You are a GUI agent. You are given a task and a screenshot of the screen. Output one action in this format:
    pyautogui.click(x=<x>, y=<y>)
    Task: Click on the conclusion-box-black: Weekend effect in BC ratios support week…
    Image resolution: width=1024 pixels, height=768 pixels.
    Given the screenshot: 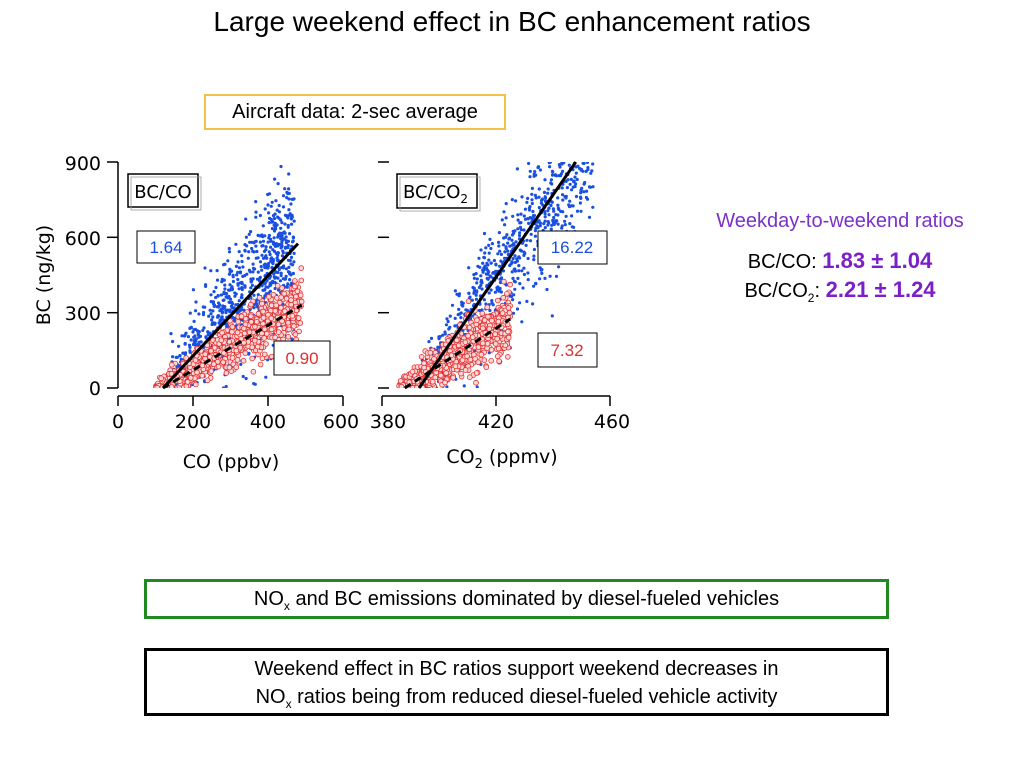 What is the action you would take?
    pyautogui.click(x=516, y=682)
    